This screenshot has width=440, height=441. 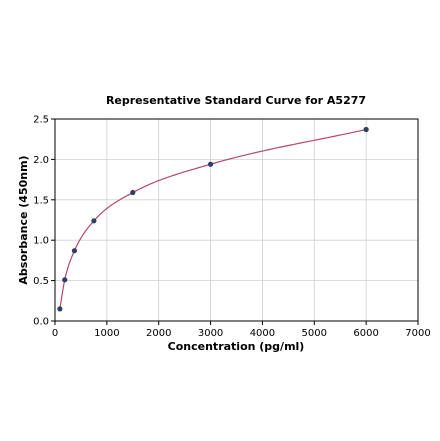 What do you see at coordinates (365, 333) in the screenshot?
I see `x-tick-label: 6000` at bounding box center [365, 333].